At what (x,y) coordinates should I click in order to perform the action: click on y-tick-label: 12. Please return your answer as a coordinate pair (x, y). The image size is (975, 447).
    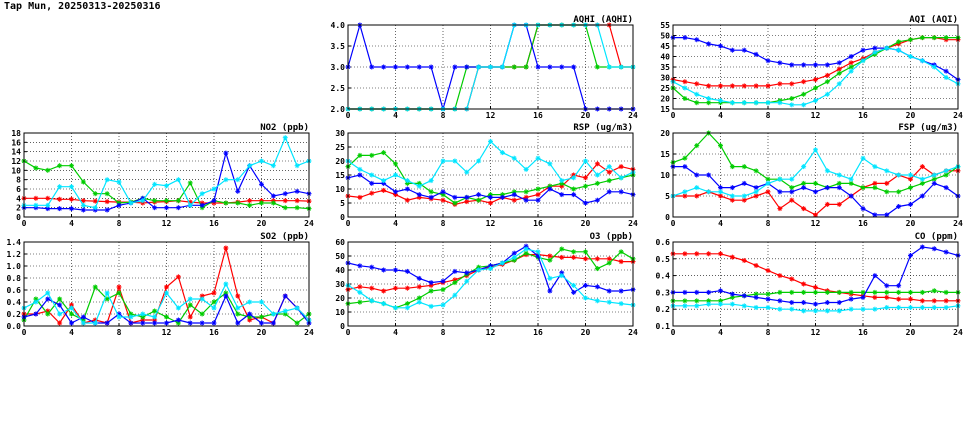
    Looking at the image, I should click on (16, 161).